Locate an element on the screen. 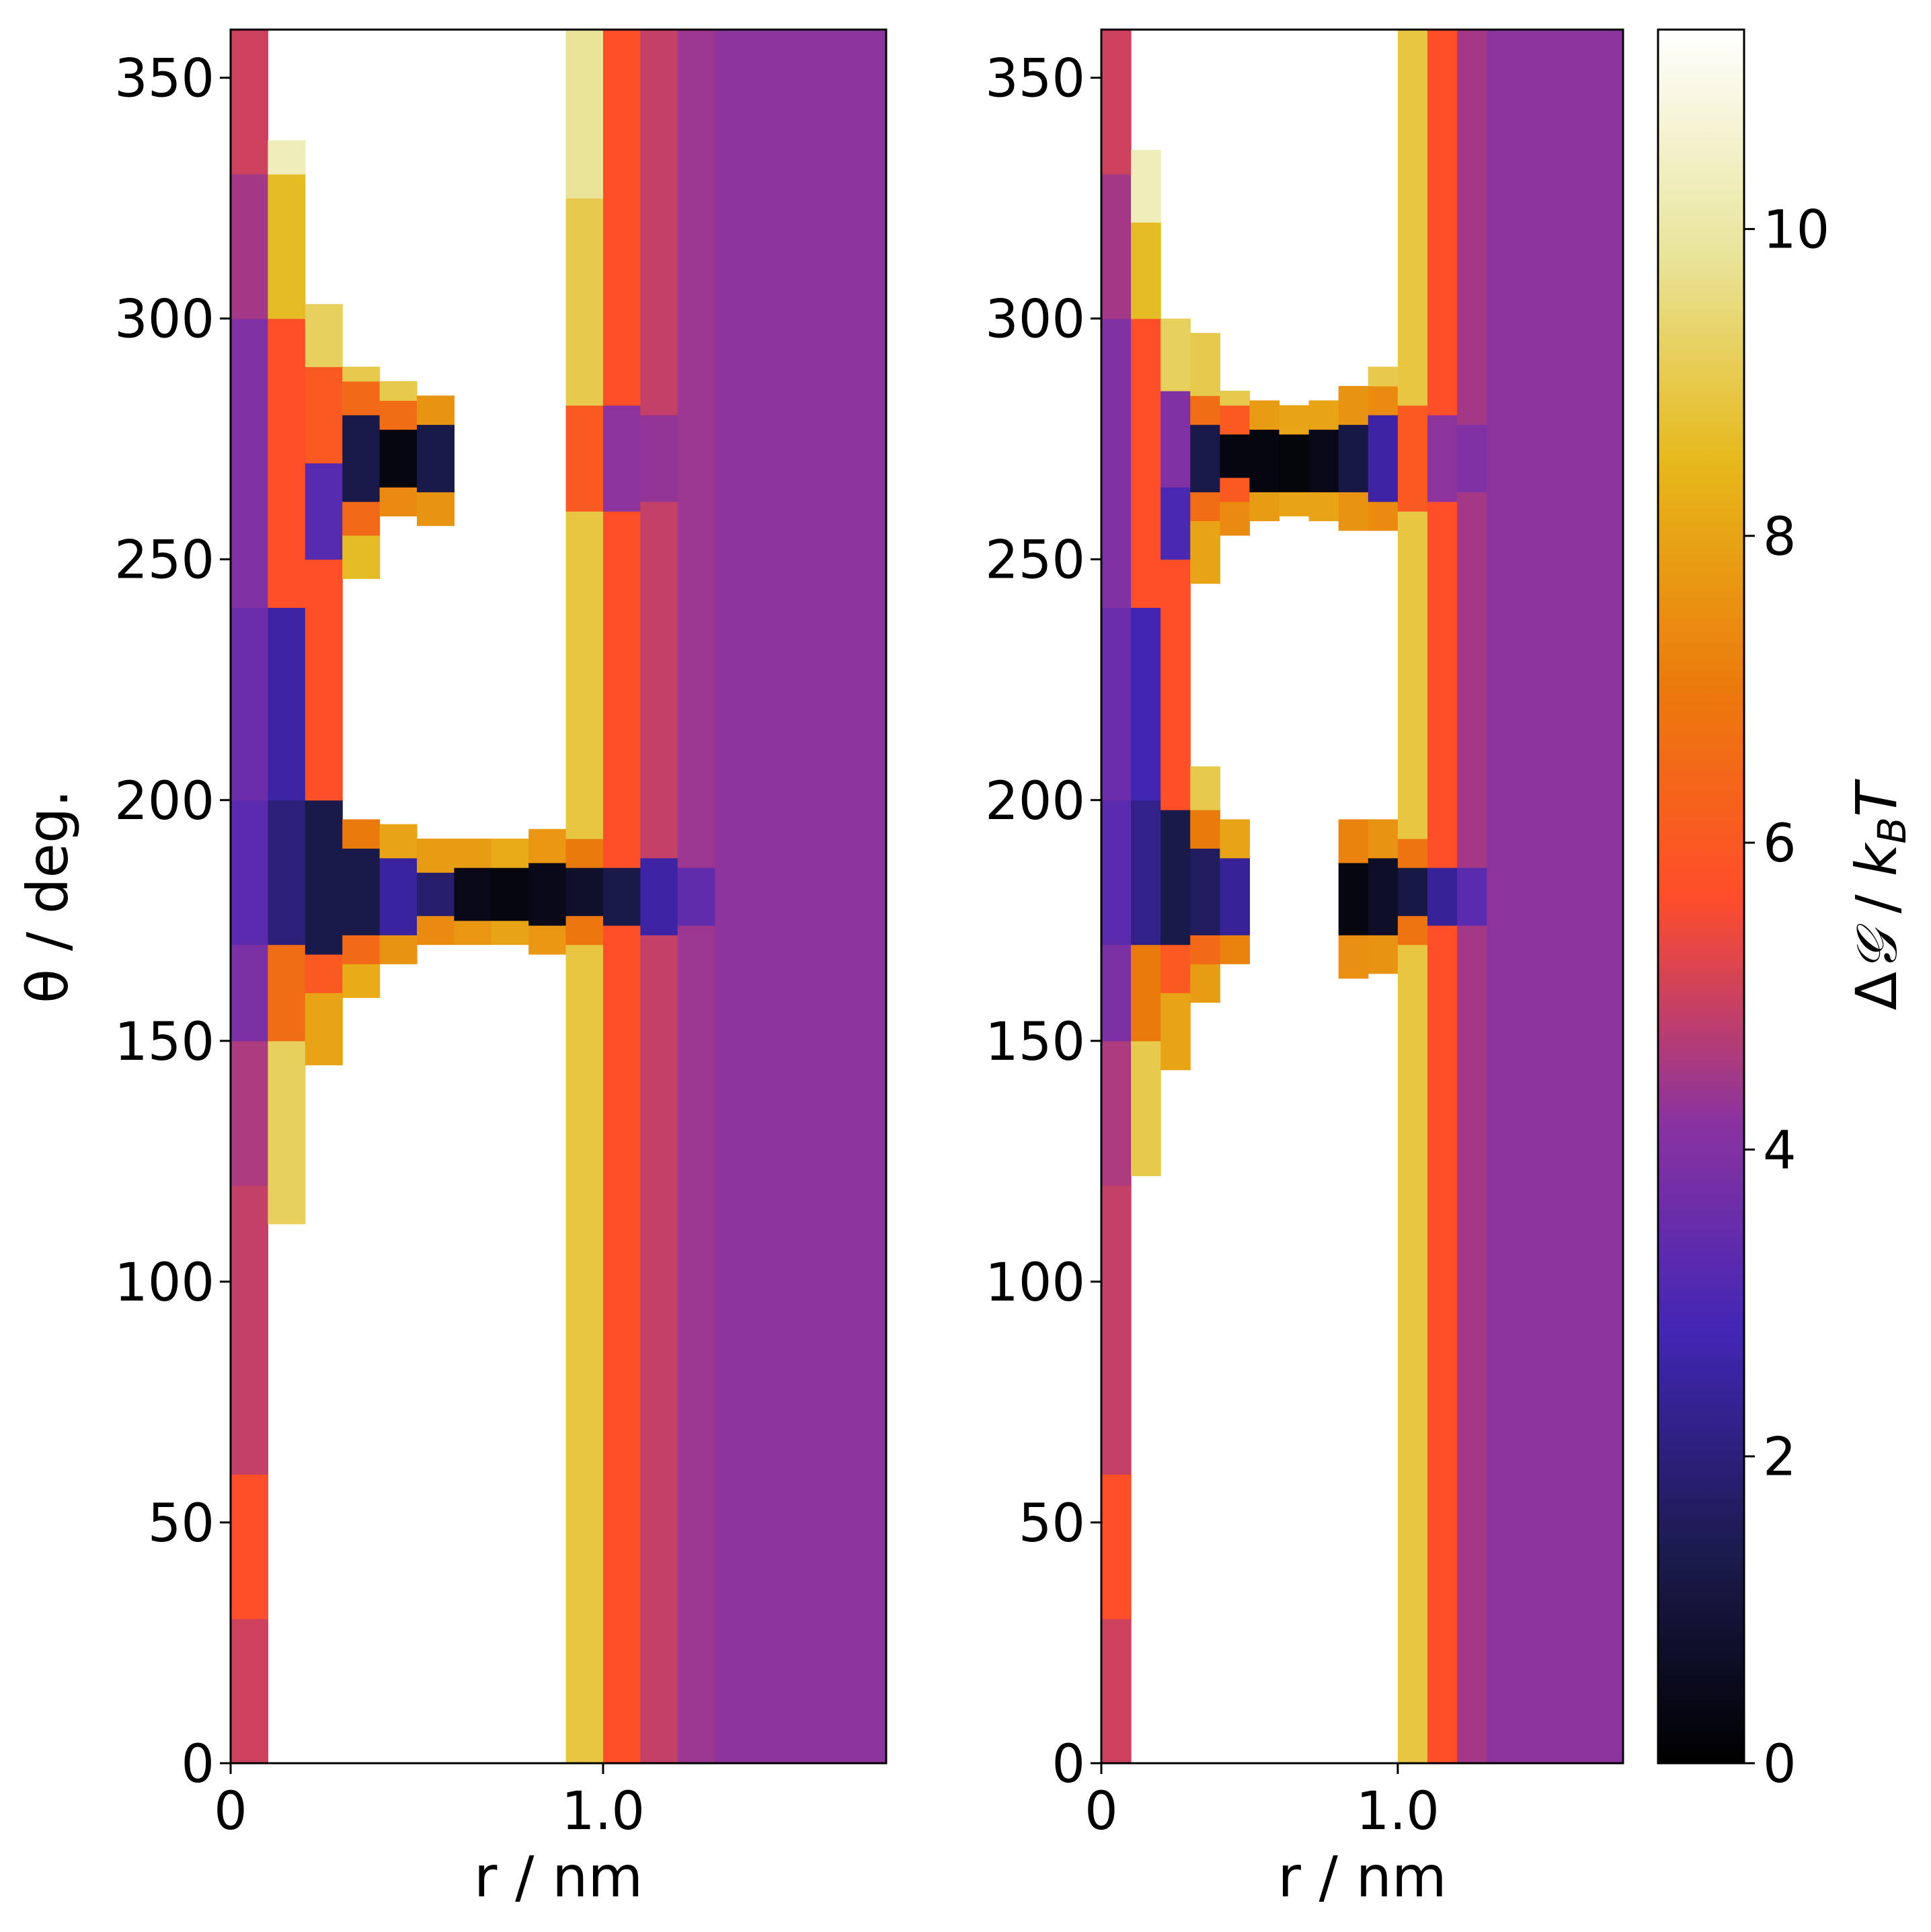 This screenshot has width=1931, height=1932. y-tick-label: 100 is located at coordinates (164, 1283).